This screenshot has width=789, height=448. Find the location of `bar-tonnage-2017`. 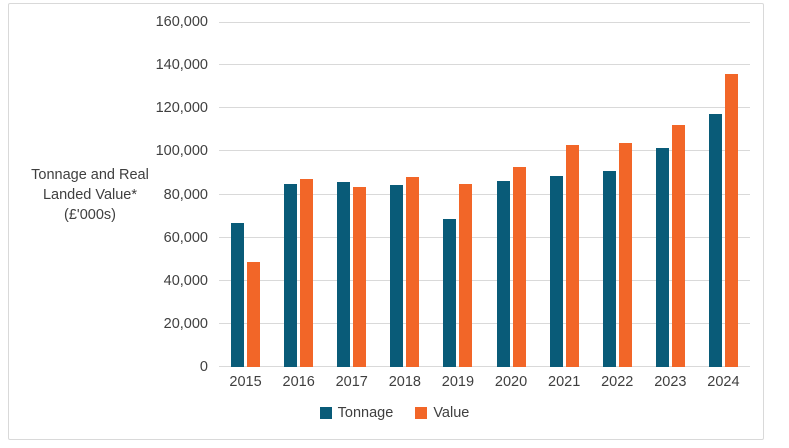

bar-tonnage-2017 is located at coordinates (344, 274).